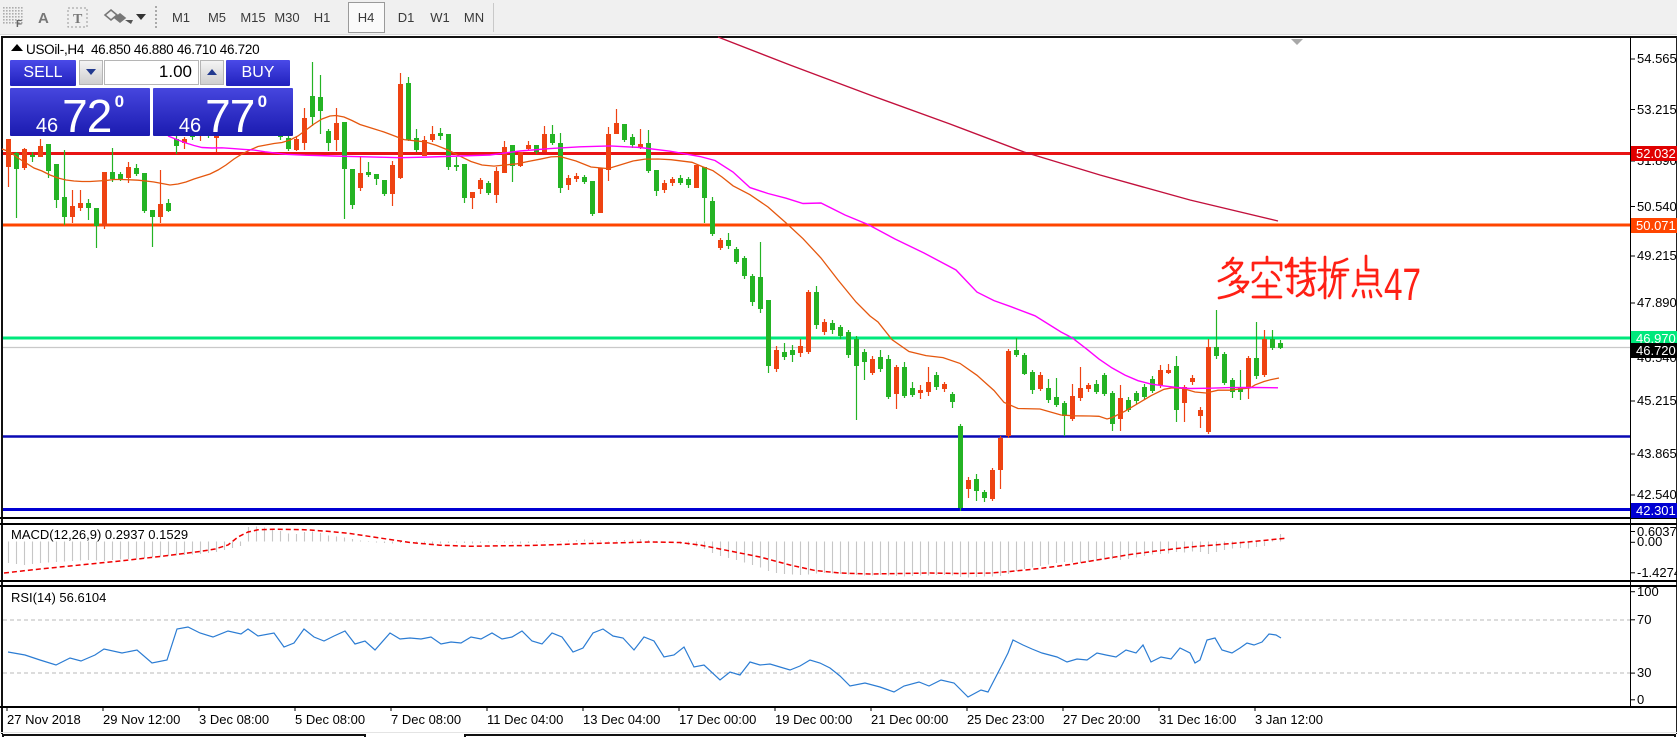 Image resolution: width=1677 pixels, height=737 pixels. Describe the element at coordinates (78, 19) in the screenshot. I see `svg-text: T` at that location.